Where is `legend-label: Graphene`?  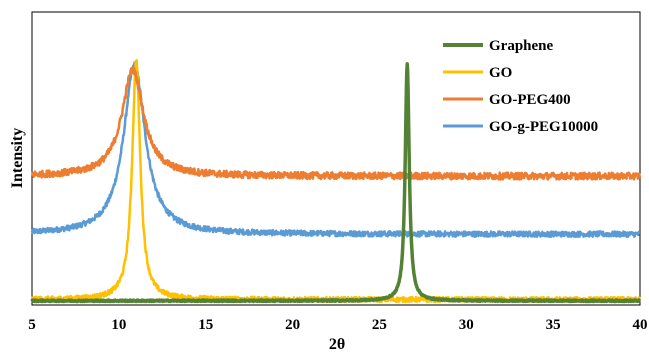
legend-label: Graphene is located at coordinates (521, 46).